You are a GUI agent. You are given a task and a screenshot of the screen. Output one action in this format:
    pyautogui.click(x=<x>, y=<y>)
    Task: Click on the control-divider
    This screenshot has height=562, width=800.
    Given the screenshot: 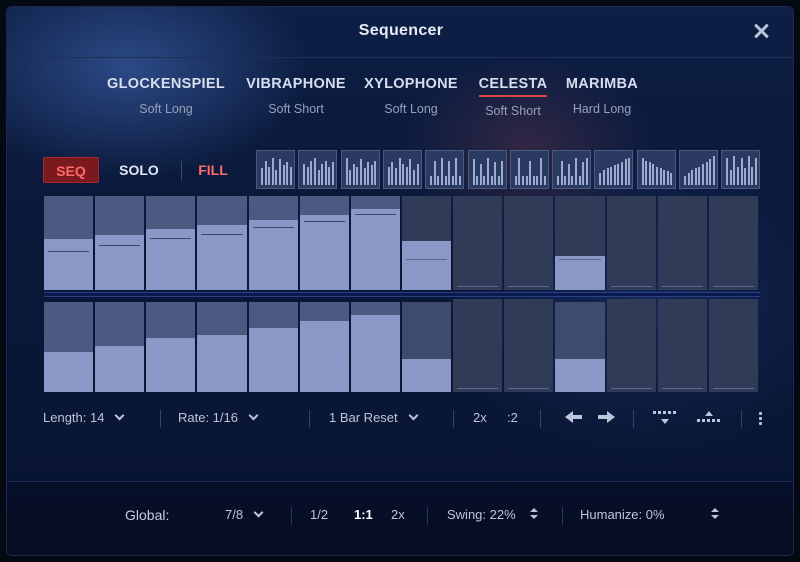 What is the action you would take?
    pyautogui.click(x=453, y=419)
    